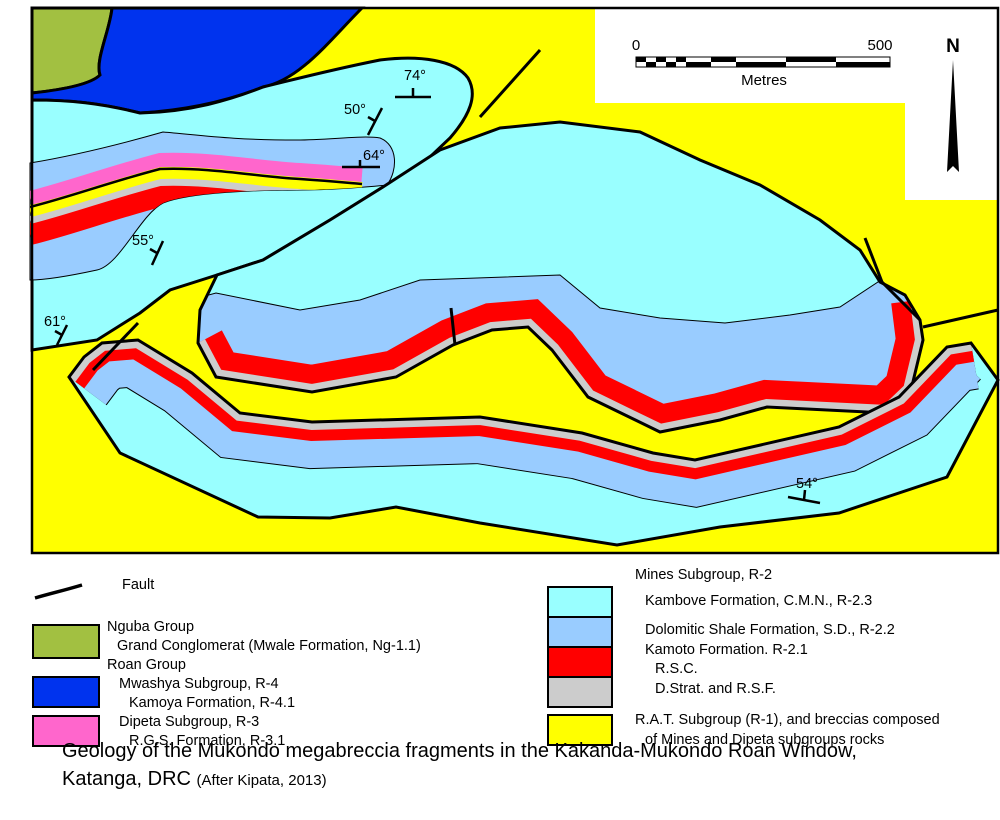  What do you see at coordinates (58, 591) in the screenshot?
I see `fault-legend-icon` at bounding box center [58, 591].